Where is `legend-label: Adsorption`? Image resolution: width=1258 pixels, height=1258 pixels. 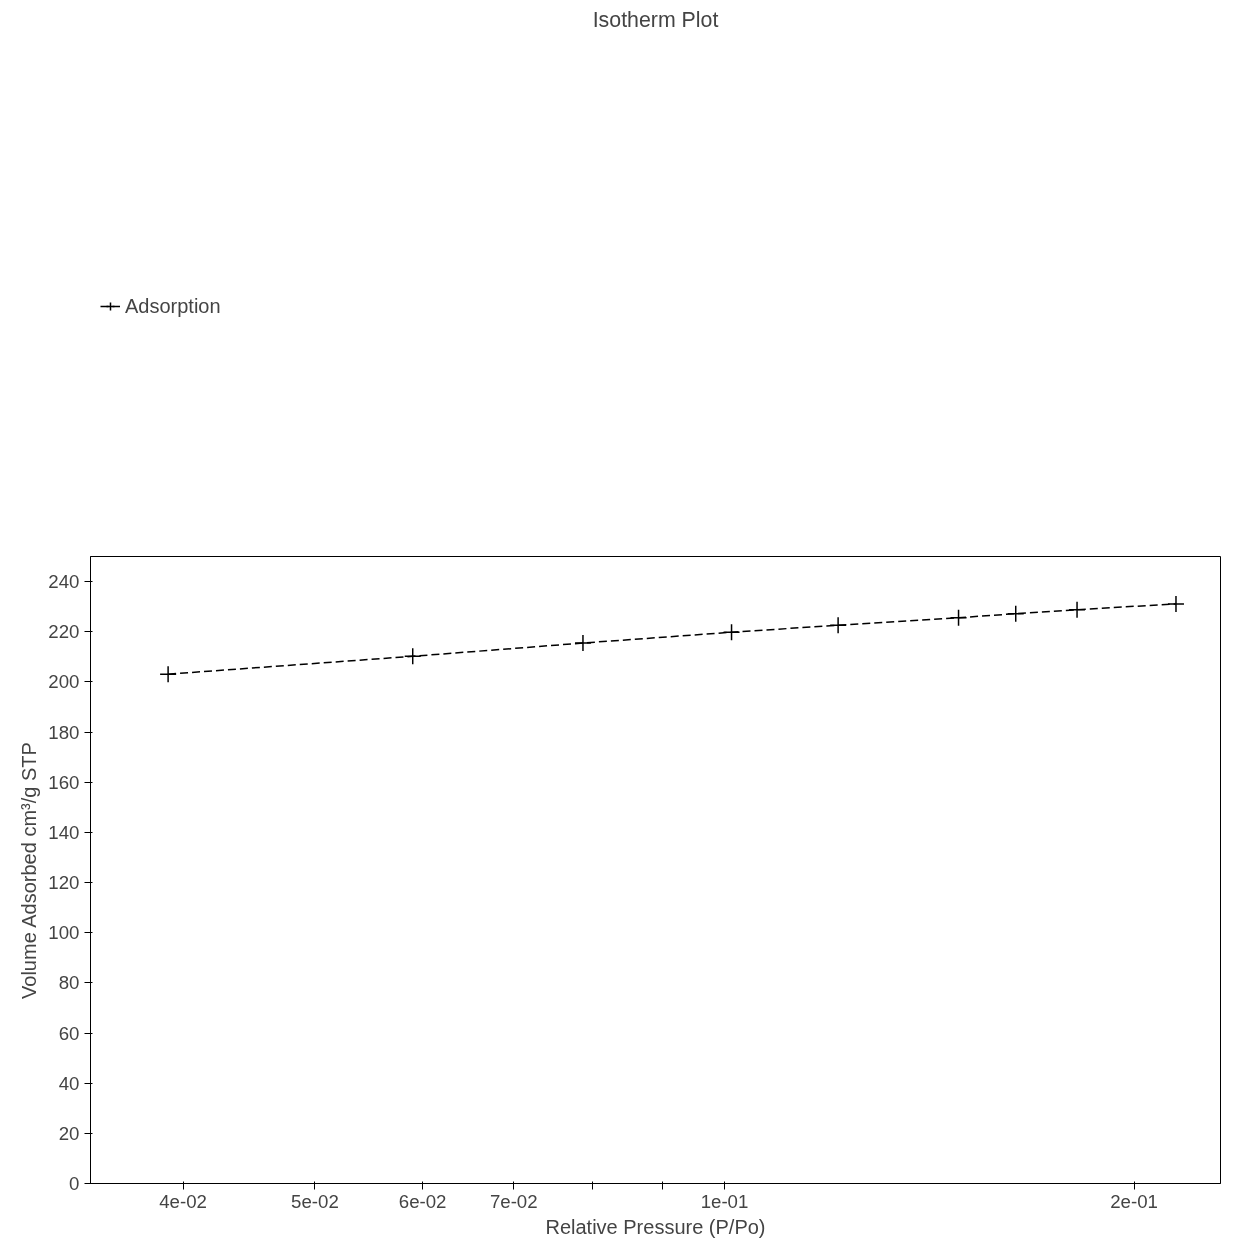 legend-label: Adsorption is located at coordinates (173, 306).